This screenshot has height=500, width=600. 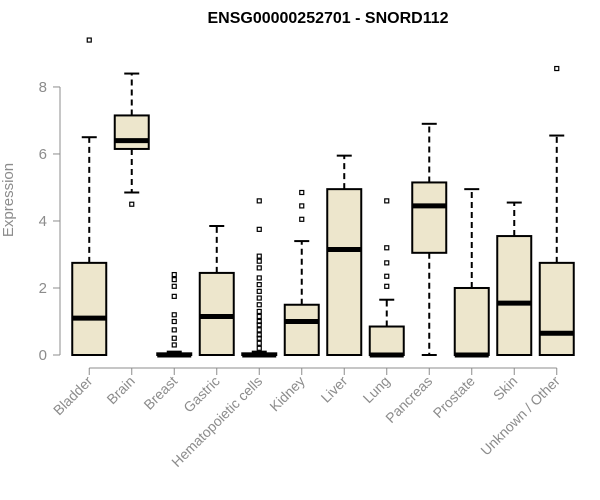 I want to click on chart-title: ENSG00000252701 - SNORD112, so click(x=327, y=18).